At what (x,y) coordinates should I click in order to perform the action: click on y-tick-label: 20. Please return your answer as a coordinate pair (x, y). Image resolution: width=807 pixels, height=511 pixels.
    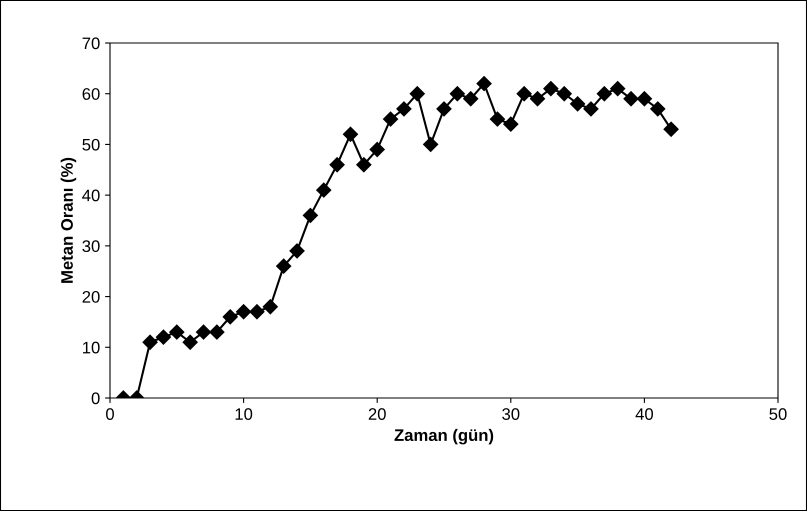
    Looking at the image, I should click on (91, 296).